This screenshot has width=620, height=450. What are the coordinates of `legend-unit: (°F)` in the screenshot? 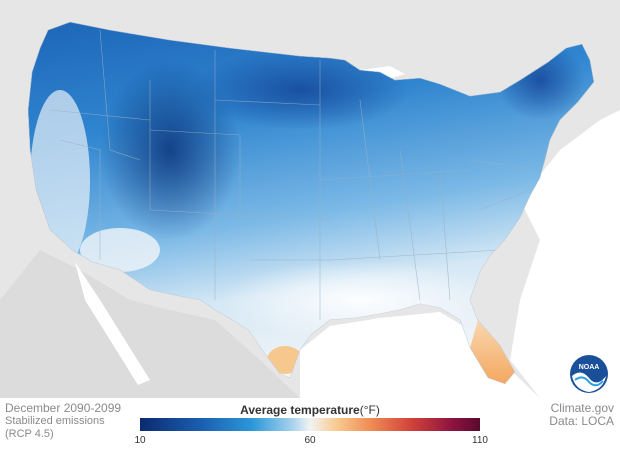 It's located at (369, 410).